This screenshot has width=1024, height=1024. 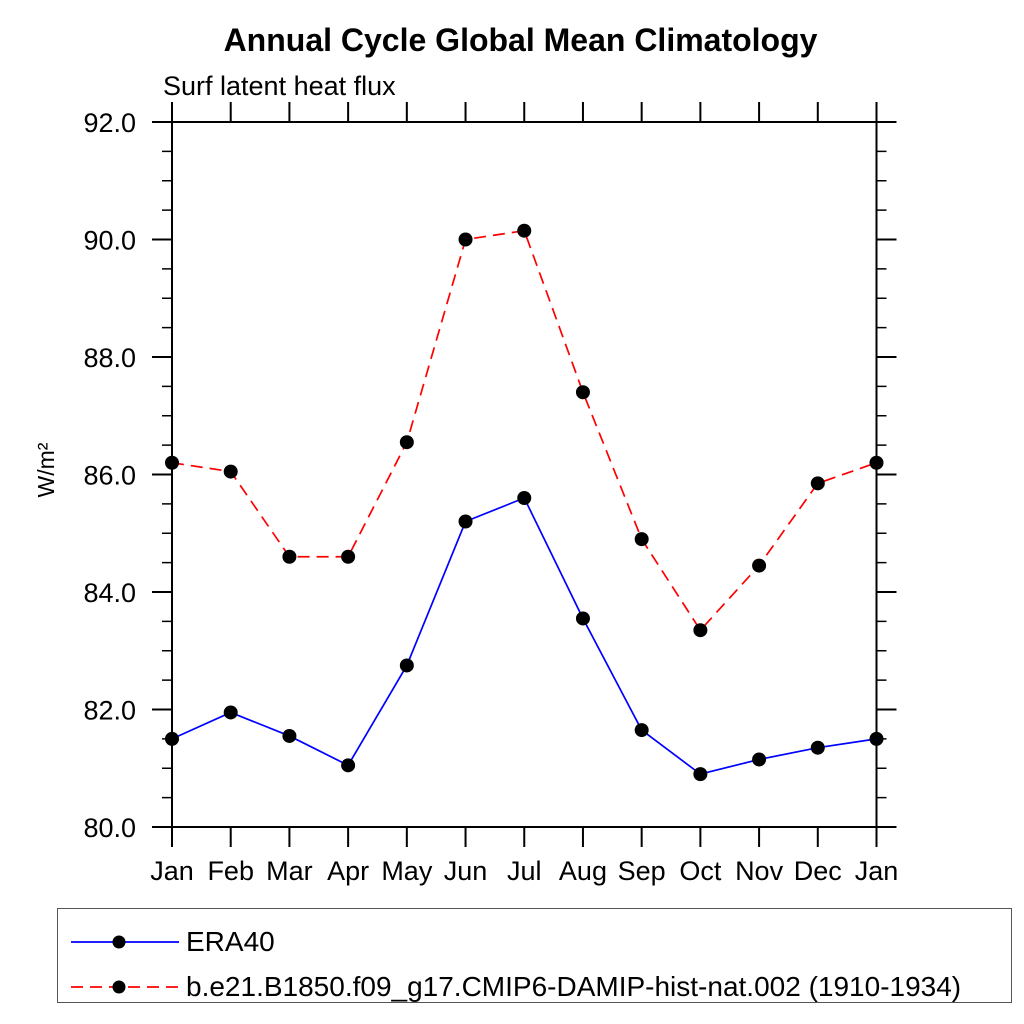 I want to click on legend-entry-era40: ERA40, so click(x=541, y=941).